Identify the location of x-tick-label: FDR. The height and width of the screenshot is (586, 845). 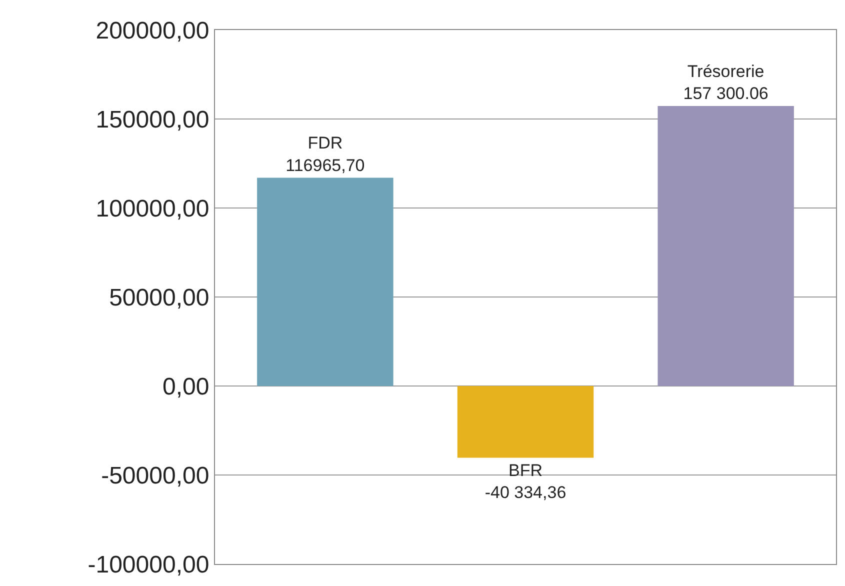
(325, 143).